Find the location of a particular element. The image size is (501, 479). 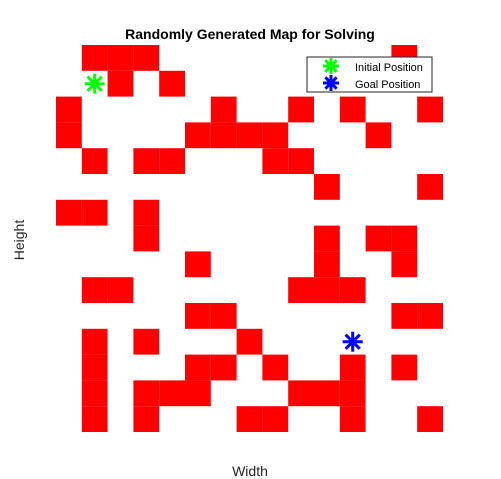

x-axis-label: Width is located at coordinates (250, 471).